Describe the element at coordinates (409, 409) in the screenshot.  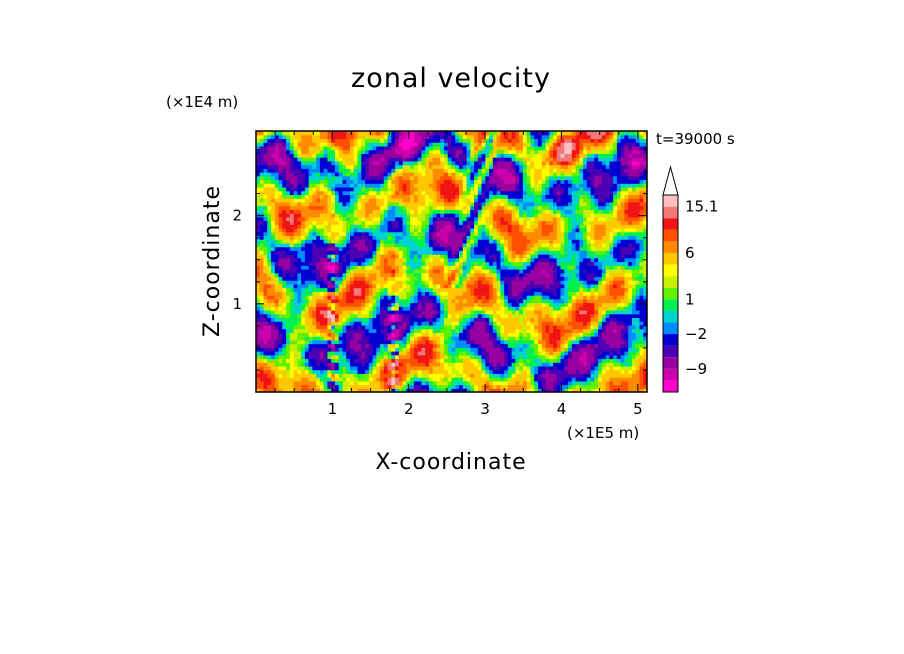
I see `x-tick-label: 2` at that location.